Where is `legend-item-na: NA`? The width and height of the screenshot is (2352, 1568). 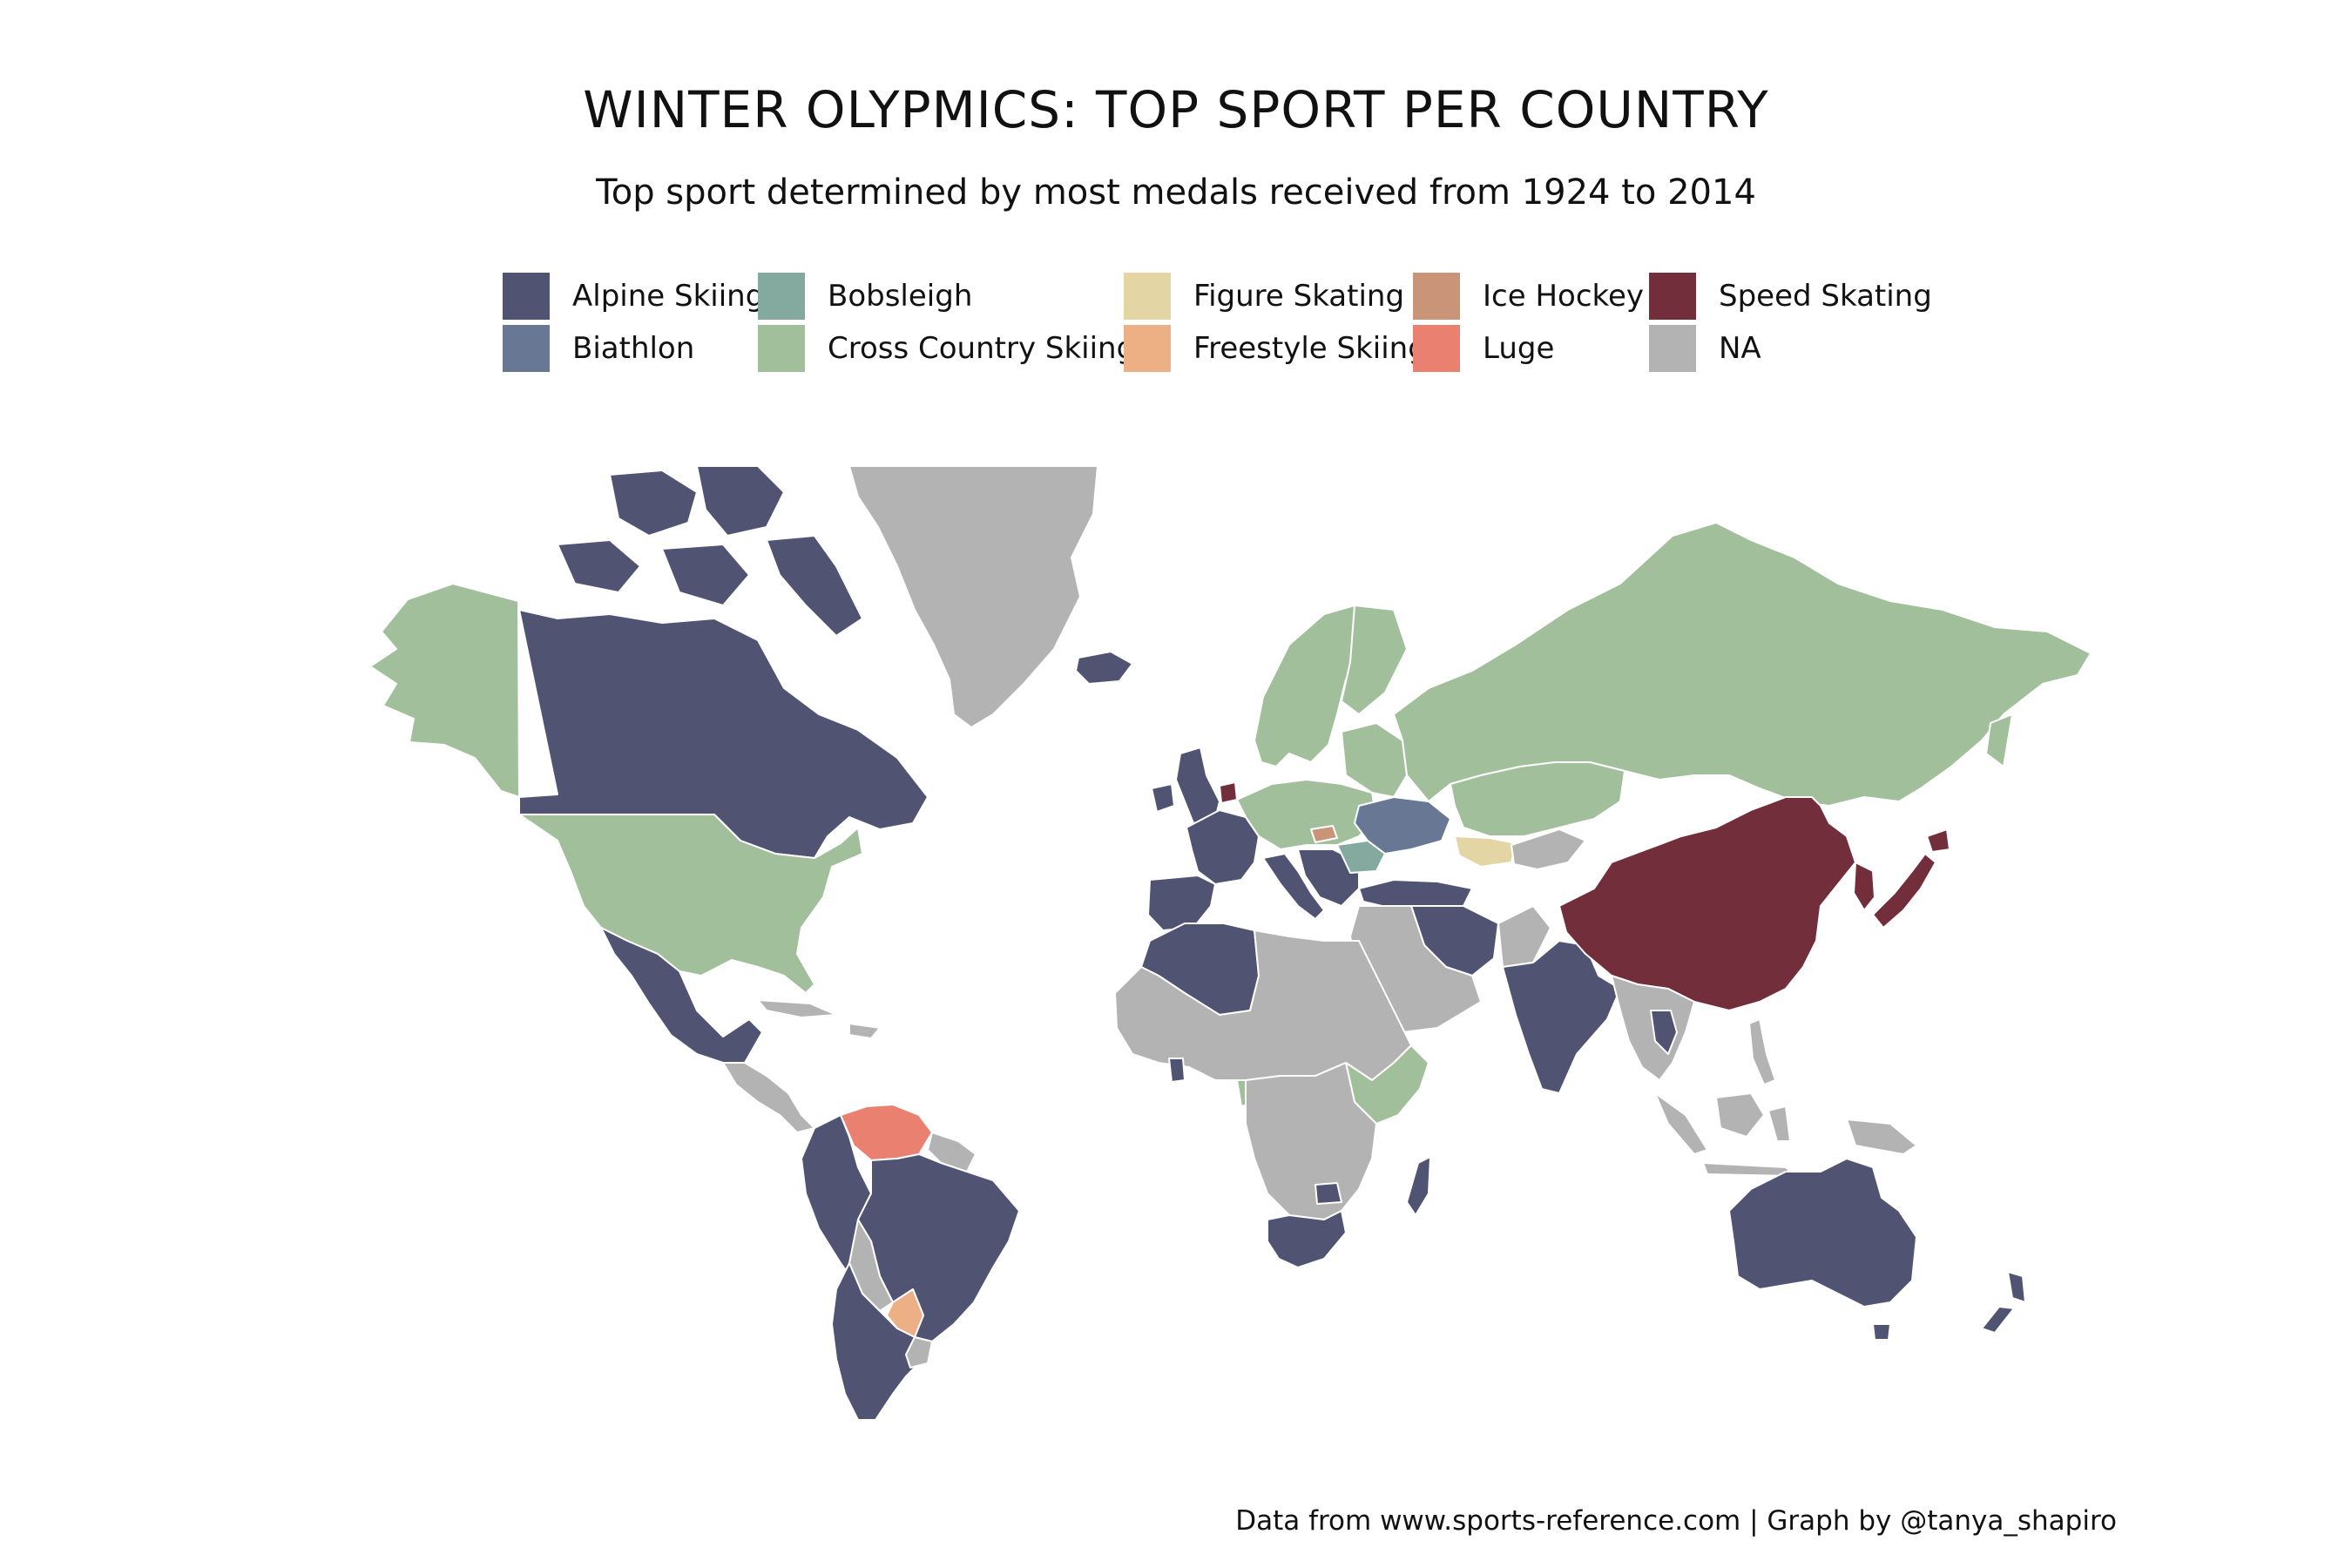 legend-item-na: NA is located at coordinates (1705, 348).